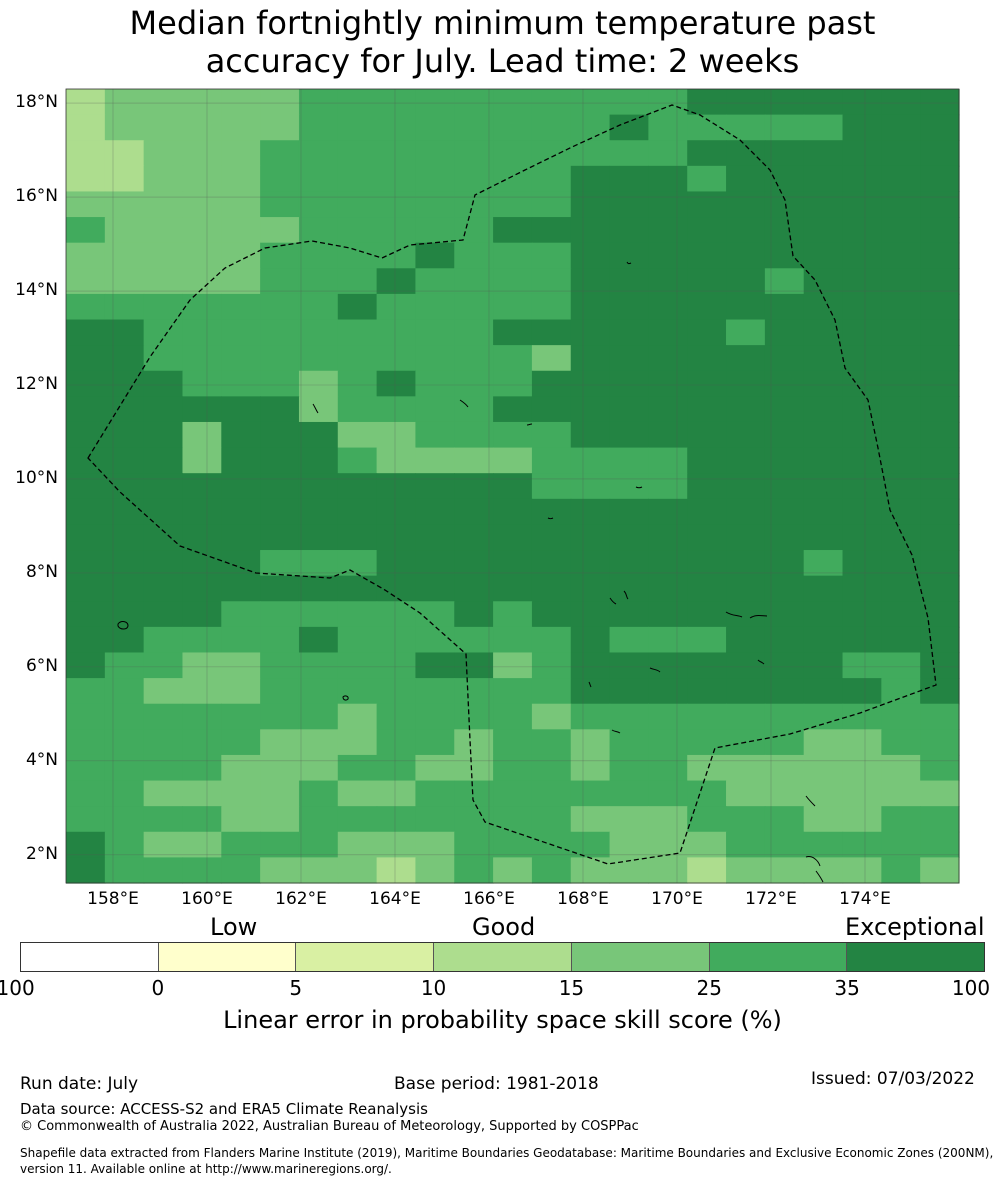  What do you see at coordinates (17, 988) in the screenshot?
I see `colorbar-tick-label: -100` at bounding box center [17, 988].